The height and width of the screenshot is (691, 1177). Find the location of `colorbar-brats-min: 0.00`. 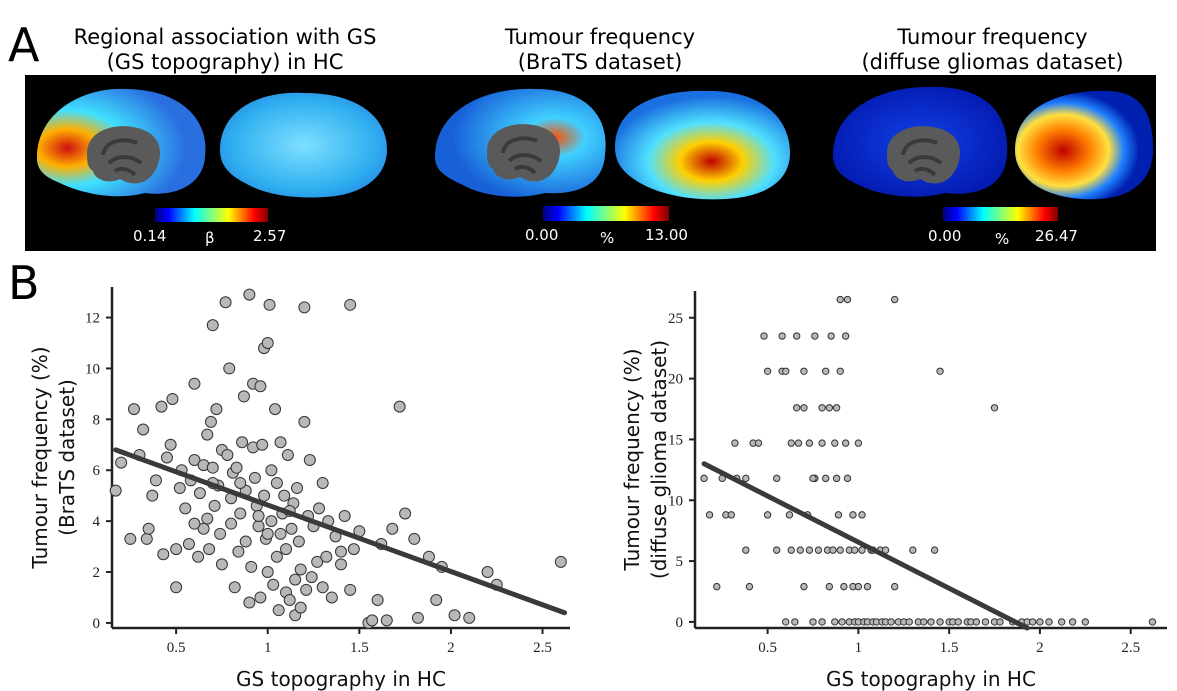

colorbar-brats-min: 0.00 is located at coordinates (541, 235).